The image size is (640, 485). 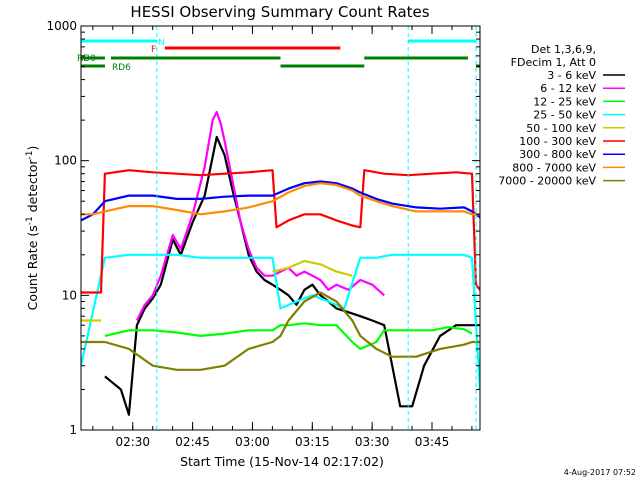 What do you see at coordinates (554, 167) in the screenshot?
I see `legend-entry-7: 800 - 7000 keV` at bounding box center [554, 167].